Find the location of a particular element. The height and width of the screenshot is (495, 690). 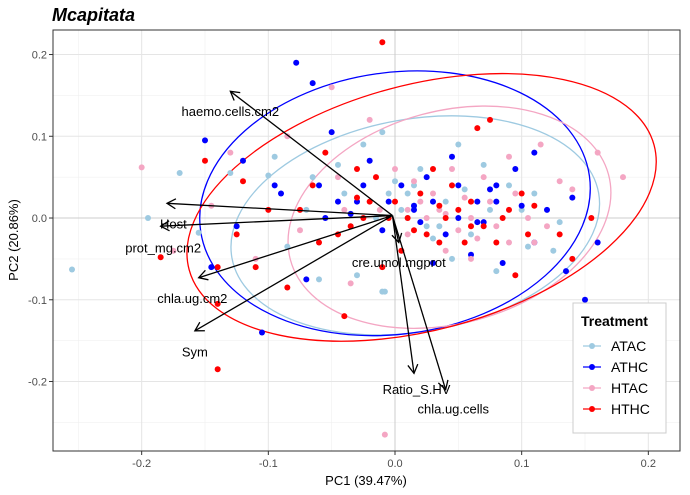

legend-label: ATAC is located at coordinates (628, 346).